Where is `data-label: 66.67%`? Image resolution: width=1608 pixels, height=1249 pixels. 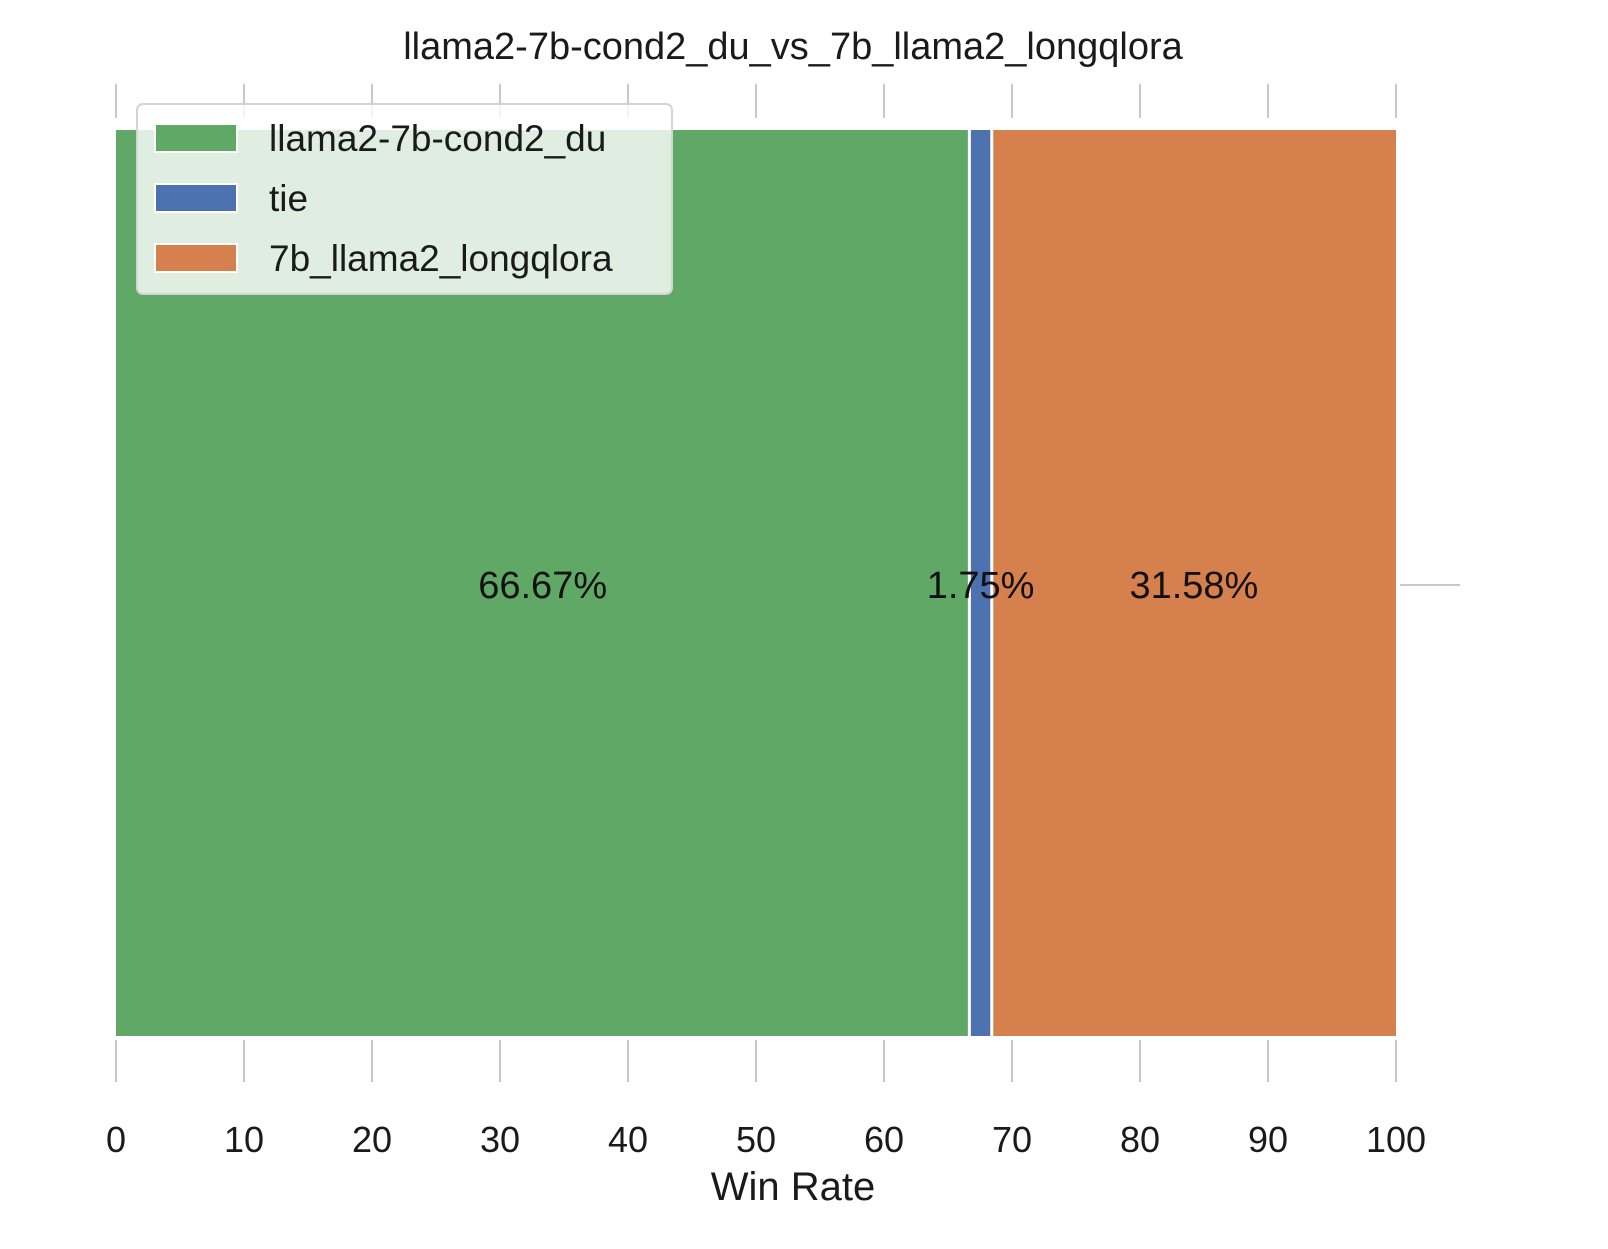
data-label: 66.67% is located at coordinates (542, 586).